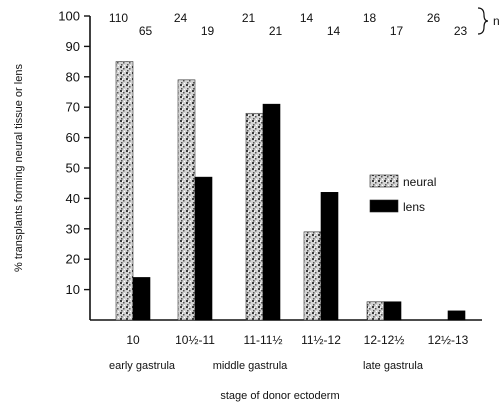  Describe the element at coordinates (402, 194) in the screenshot. I see `legend: neural lens` at that location.